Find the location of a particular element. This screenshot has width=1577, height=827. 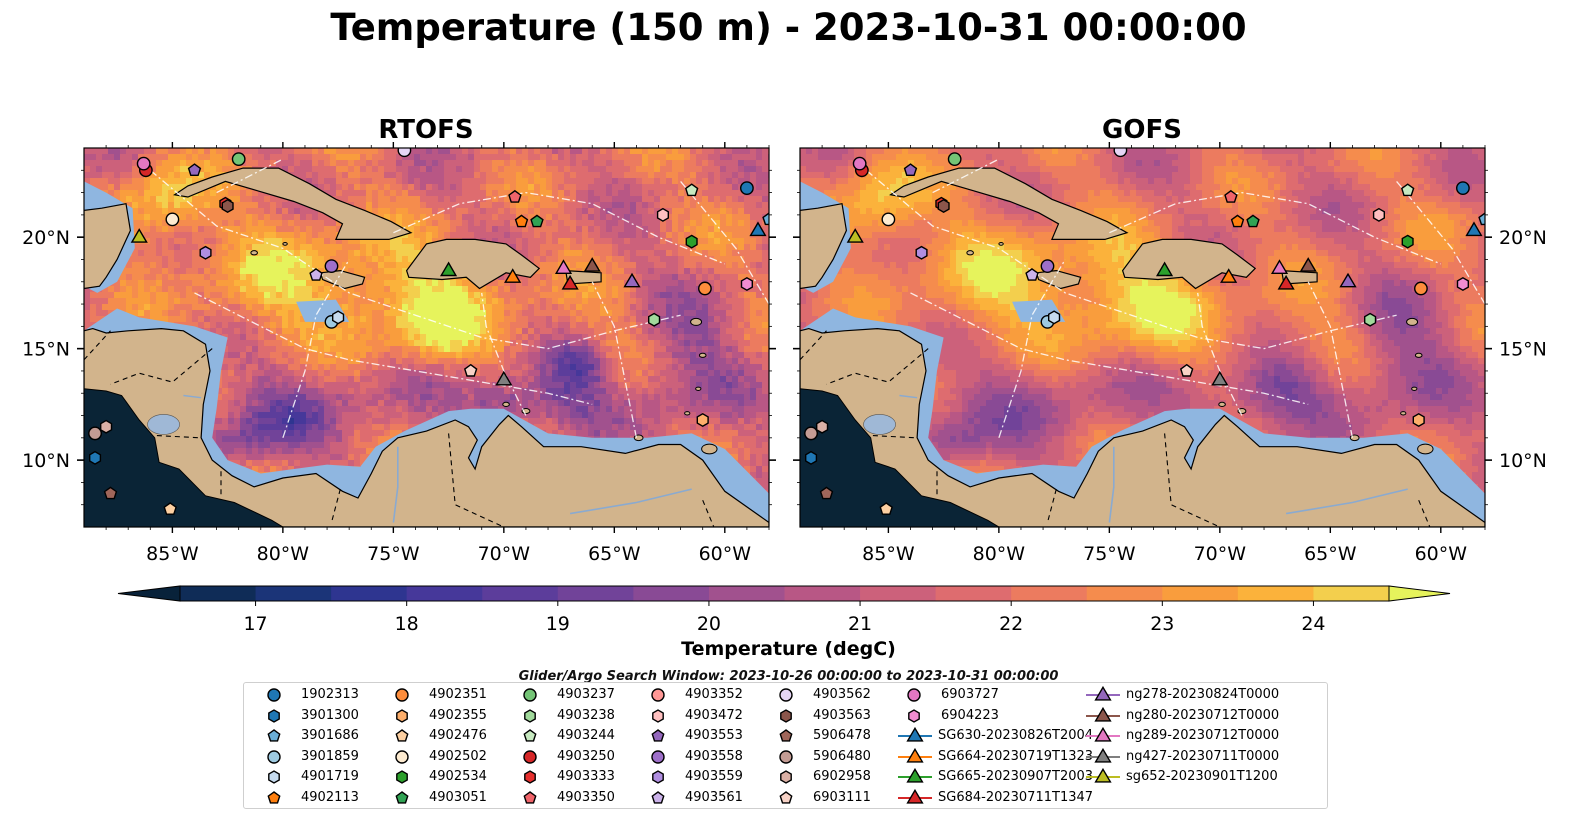

lat-tick-label: 20°N is located at coordinates (46, 238).